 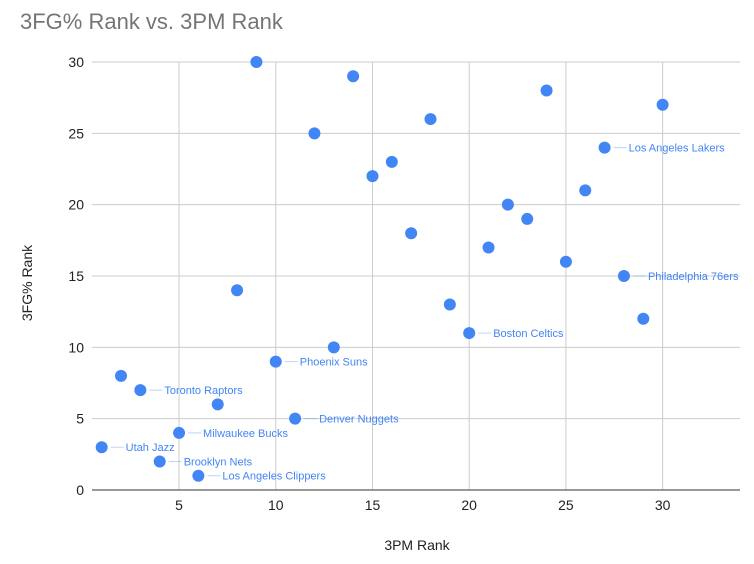 I want to click on y-tick-label: 20, so click(x=76, y=205).